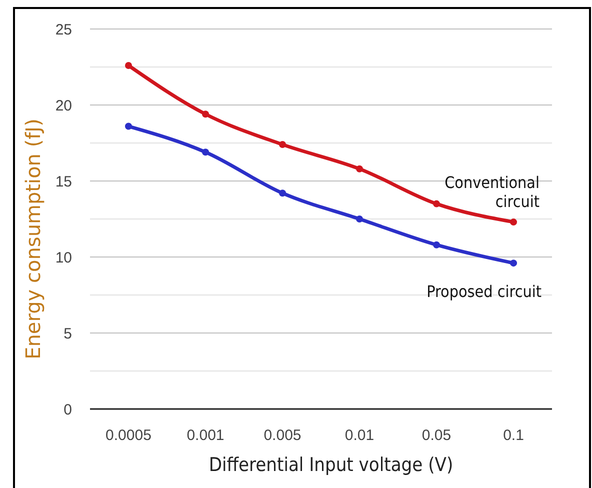 The width and height of the screenshot is (592, 488). What do you see at coordinates (63, 181) in the screenshot?
I see `y-tick-label: 15` at bounding box center [63, 181].